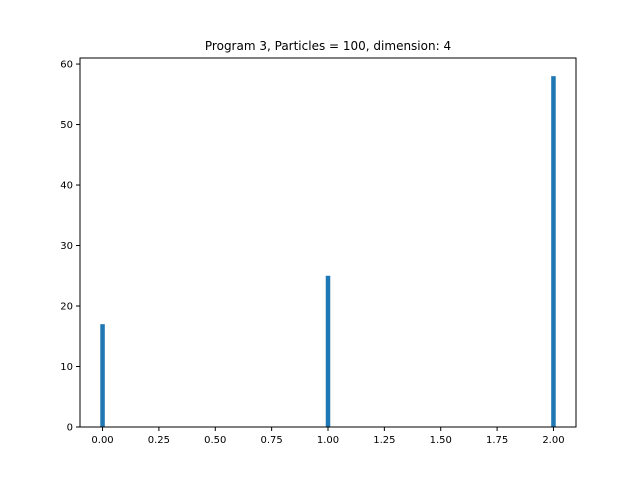 Image resolution: width=640 pixels, height=480 pixels. Describe the element at coordinates (102, 440) in the screenshot. I see `x-tick-label: 0.00` at that location.